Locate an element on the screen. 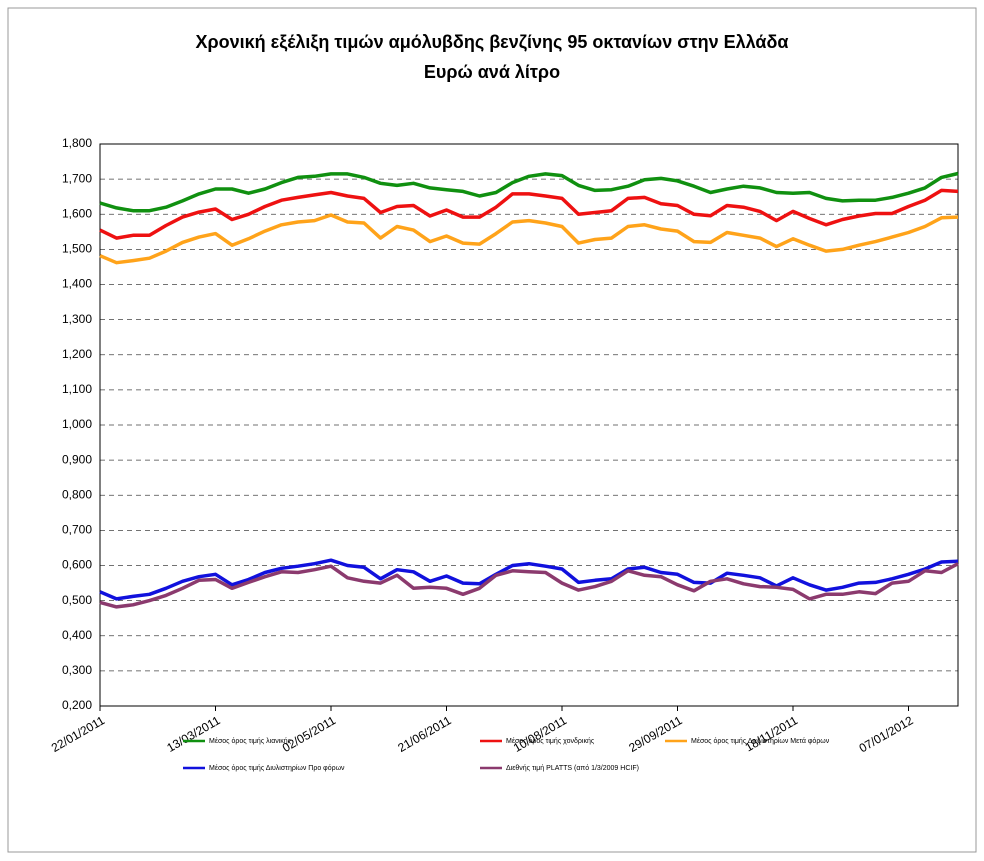  y-tick-label: 1,300 is located at coordinates (77, 319).